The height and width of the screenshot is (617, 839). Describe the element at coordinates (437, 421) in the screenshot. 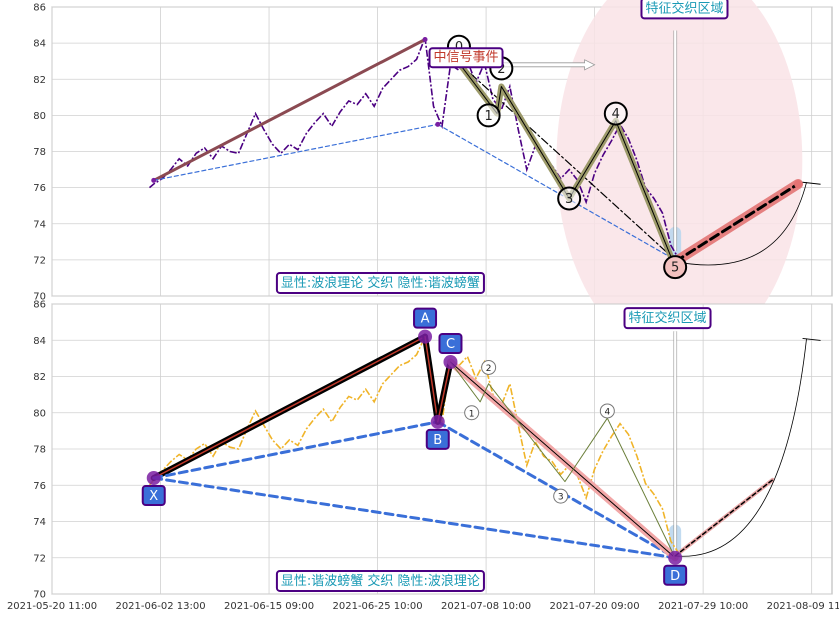

I see `harmonic-point-B` at that location.